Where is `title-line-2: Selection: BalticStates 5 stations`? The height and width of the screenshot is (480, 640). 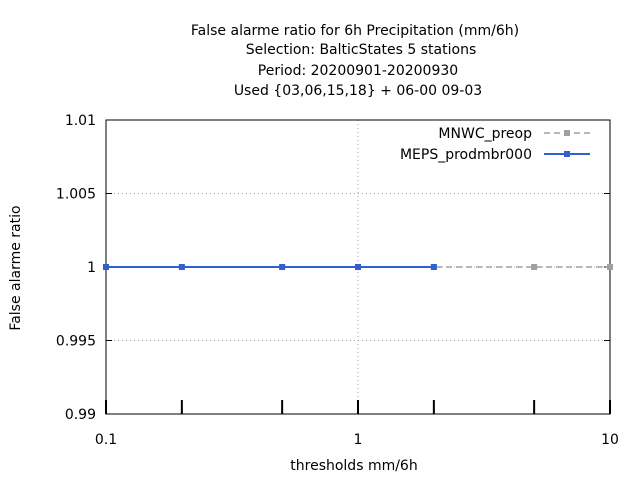 title-line-2: Selection: BalticStates 5 stations is located at coordinates (361, 50).